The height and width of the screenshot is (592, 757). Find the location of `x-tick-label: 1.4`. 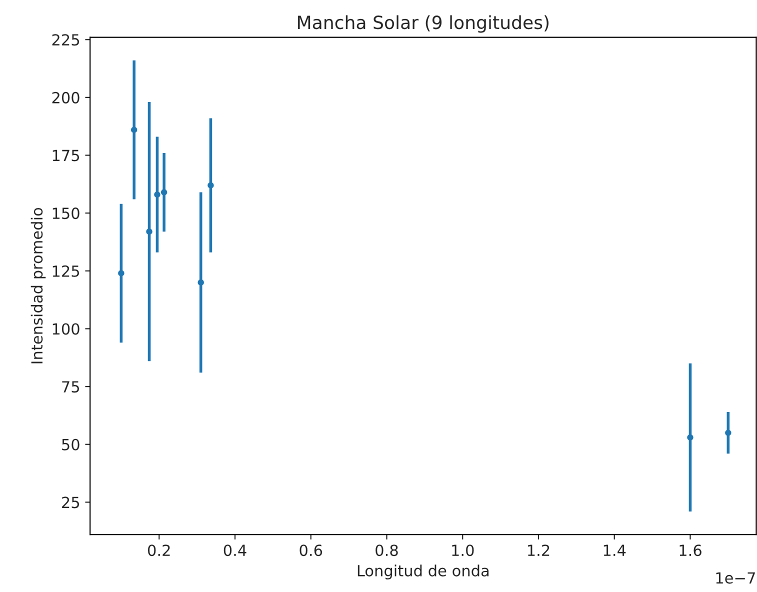

x-tick-label: 1.4 is located at coordinates (615, 550).